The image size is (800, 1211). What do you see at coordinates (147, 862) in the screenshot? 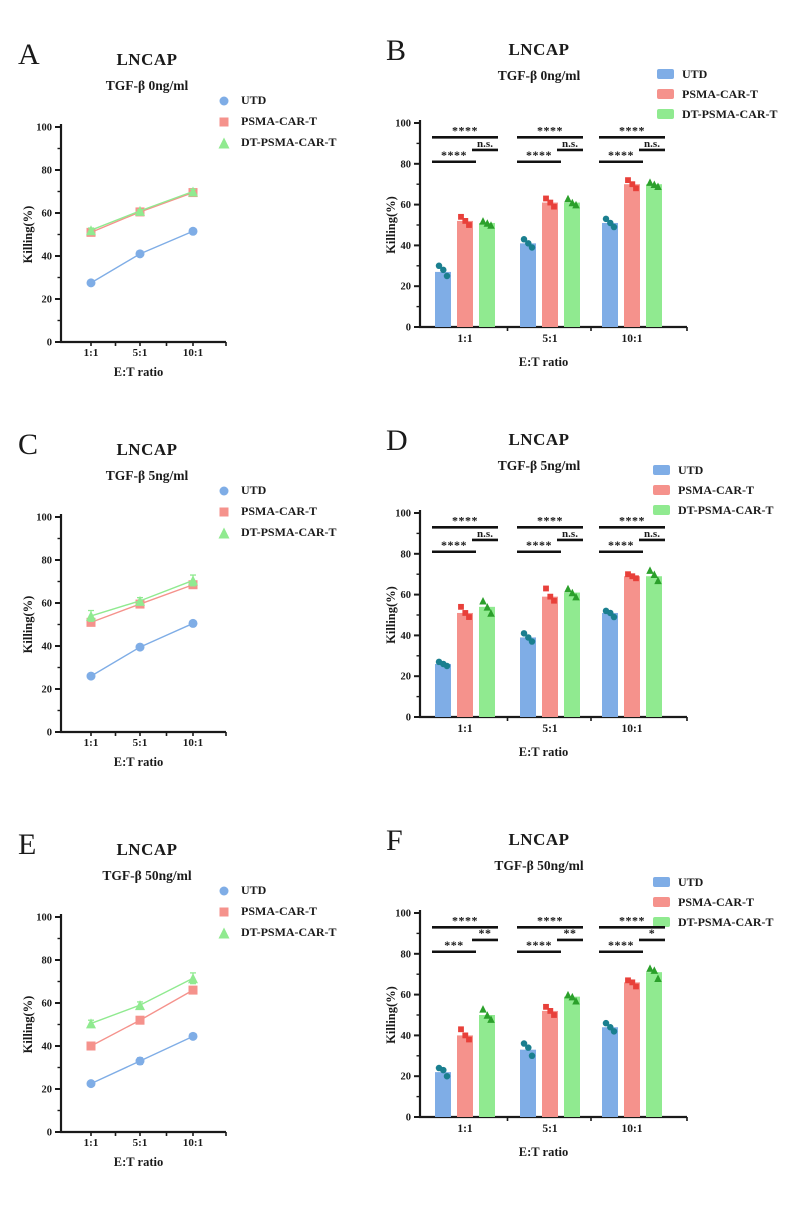
I see `panel-titles: LNCAP TGF-β 50ng/ml` at bounding box center [147, 862].